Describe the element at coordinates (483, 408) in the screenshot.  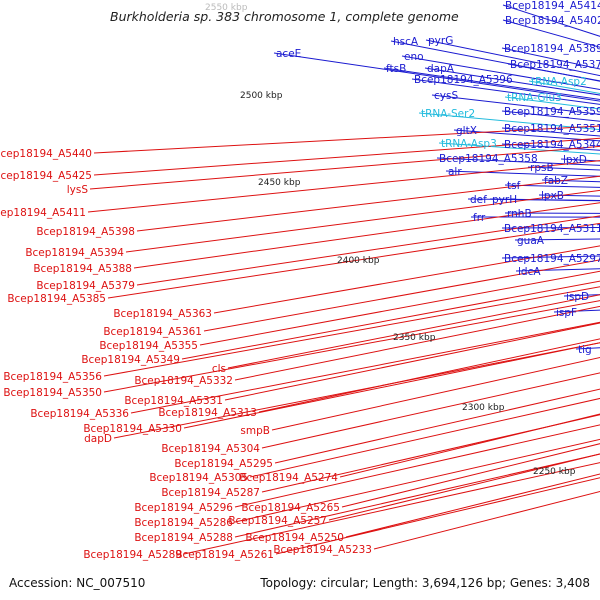
I see `scale-label: 2300 kbp` at that location.